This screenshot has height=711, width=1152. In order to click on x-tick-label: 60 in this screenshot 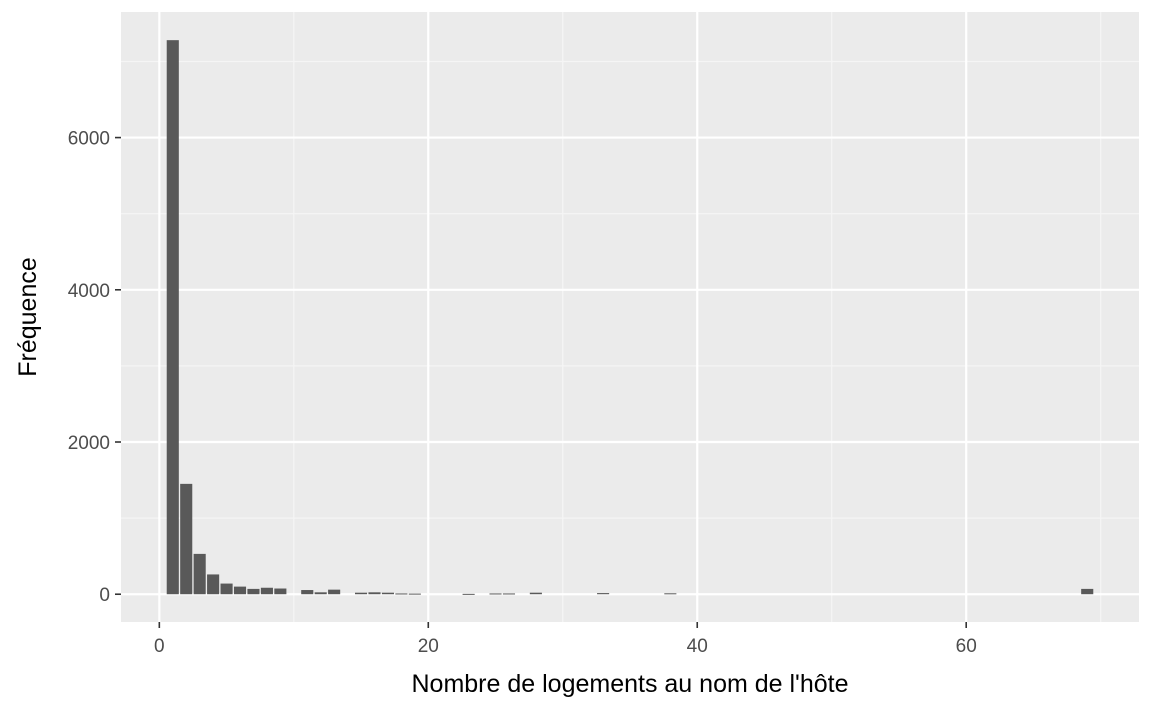, I will do `click(966, 646)`.